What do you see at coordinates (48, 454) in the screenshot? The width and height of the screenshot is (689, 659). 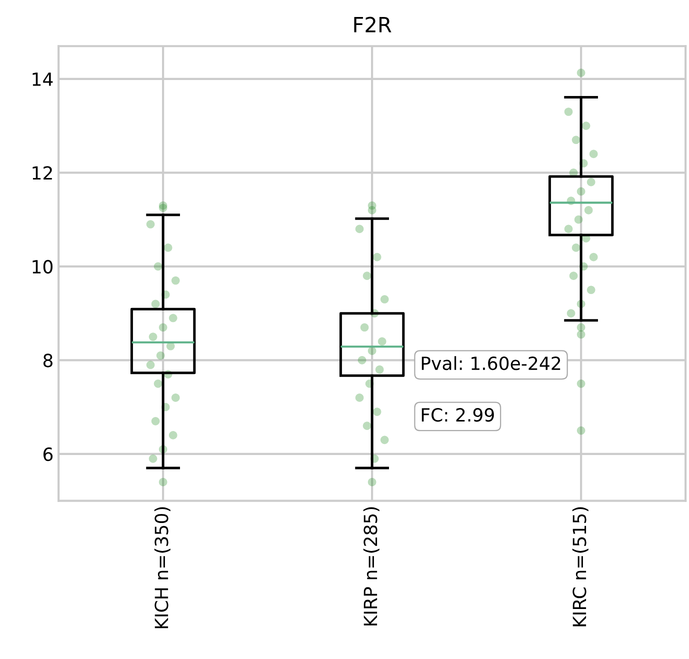 I see `y-tick-label: 6` at bounding box center [48, 454].